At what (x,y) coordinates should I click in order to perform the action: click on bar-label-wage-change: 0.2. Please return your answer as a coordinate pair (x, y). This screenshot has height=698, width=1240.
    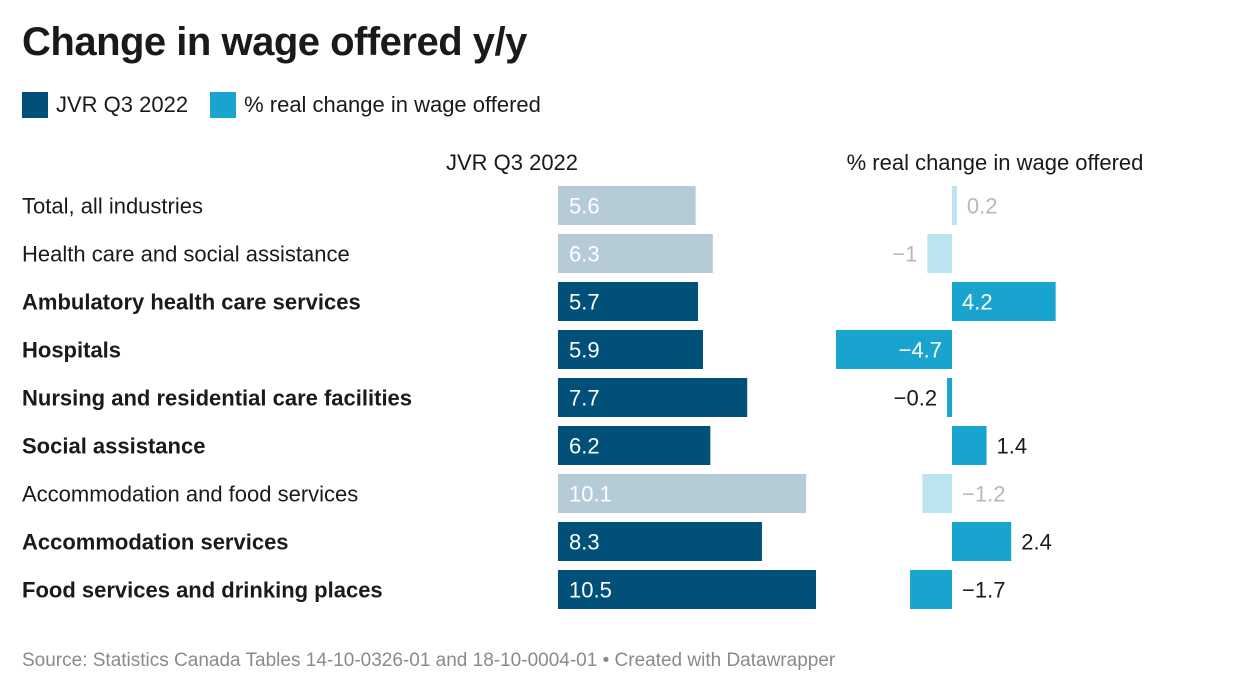
    Looking at the image, I should click on (982, 206).